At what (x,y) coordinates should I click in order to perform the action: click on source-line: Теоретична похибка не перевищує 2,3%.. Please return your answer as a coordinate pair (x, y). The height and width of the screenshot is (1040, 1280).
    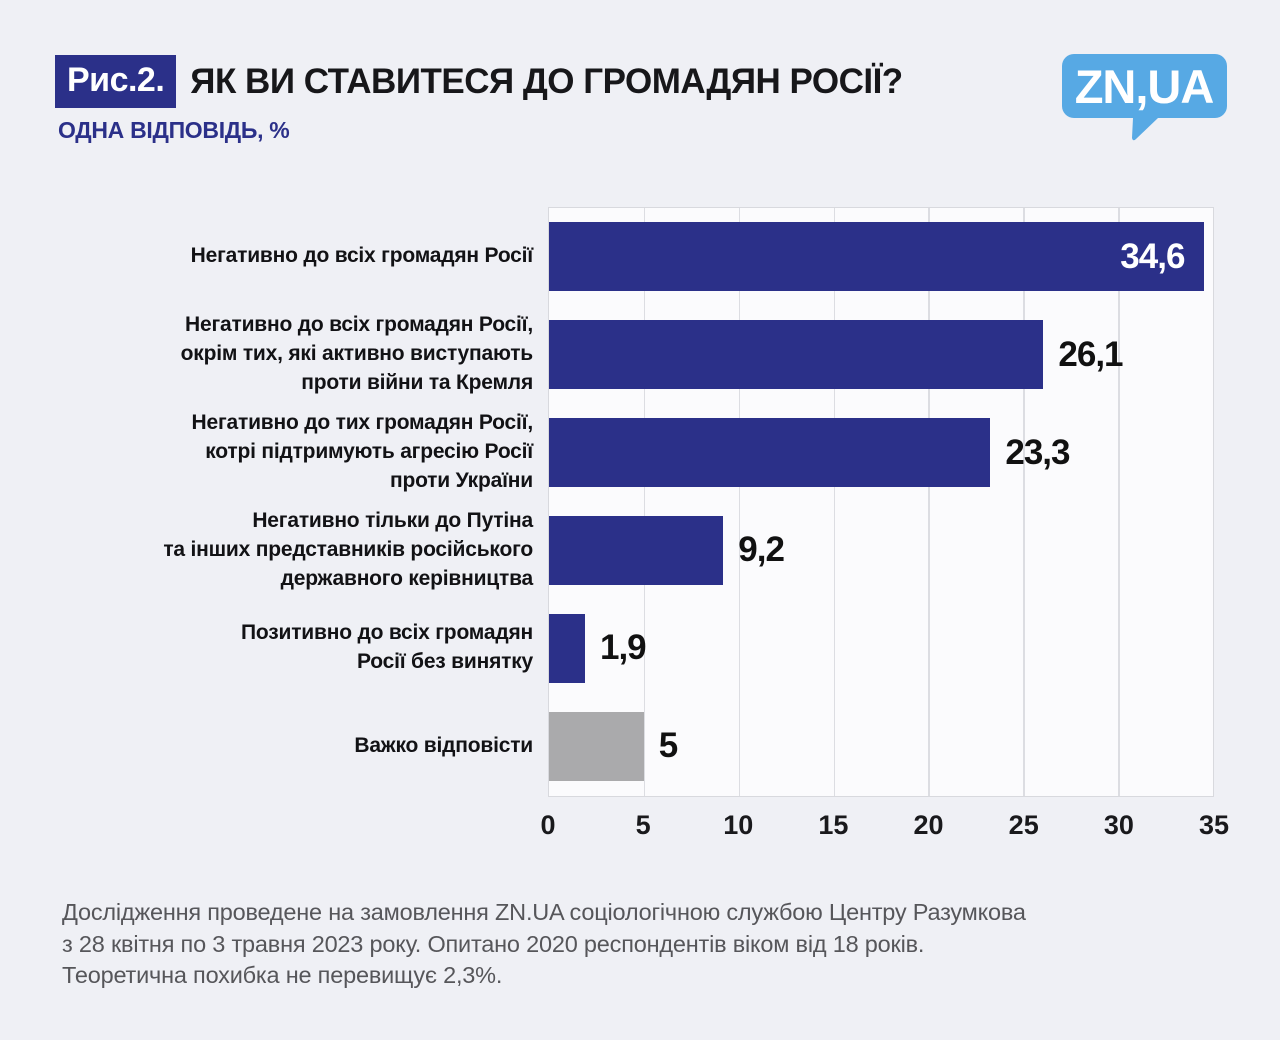
    Looking at the image, I should click on (282, 975).